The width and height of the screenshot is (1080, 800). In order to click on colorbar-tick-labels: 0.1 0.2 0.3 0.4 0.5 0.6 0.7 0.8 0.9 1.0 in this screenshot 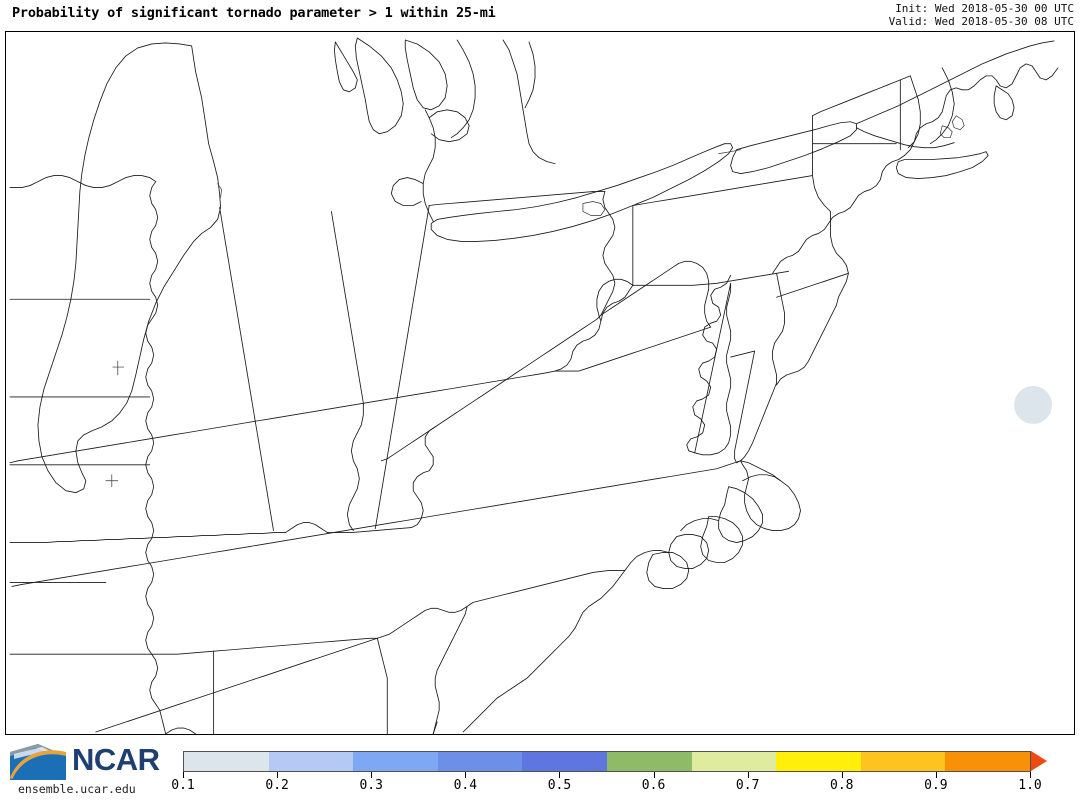, I will do `click(606, 787)`.